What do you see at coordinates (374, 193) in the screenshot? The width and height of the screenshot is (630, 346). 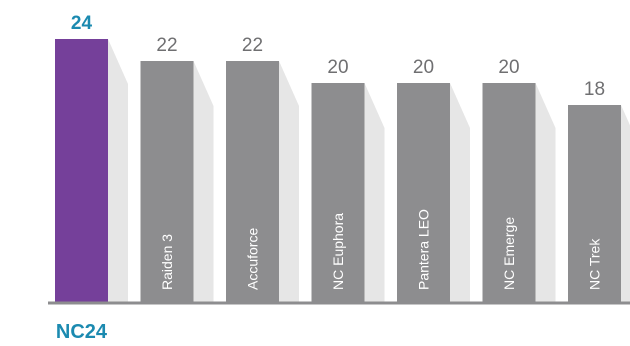 I see `bar-shadow-nc-euphora` at bounding box center [374, 193].